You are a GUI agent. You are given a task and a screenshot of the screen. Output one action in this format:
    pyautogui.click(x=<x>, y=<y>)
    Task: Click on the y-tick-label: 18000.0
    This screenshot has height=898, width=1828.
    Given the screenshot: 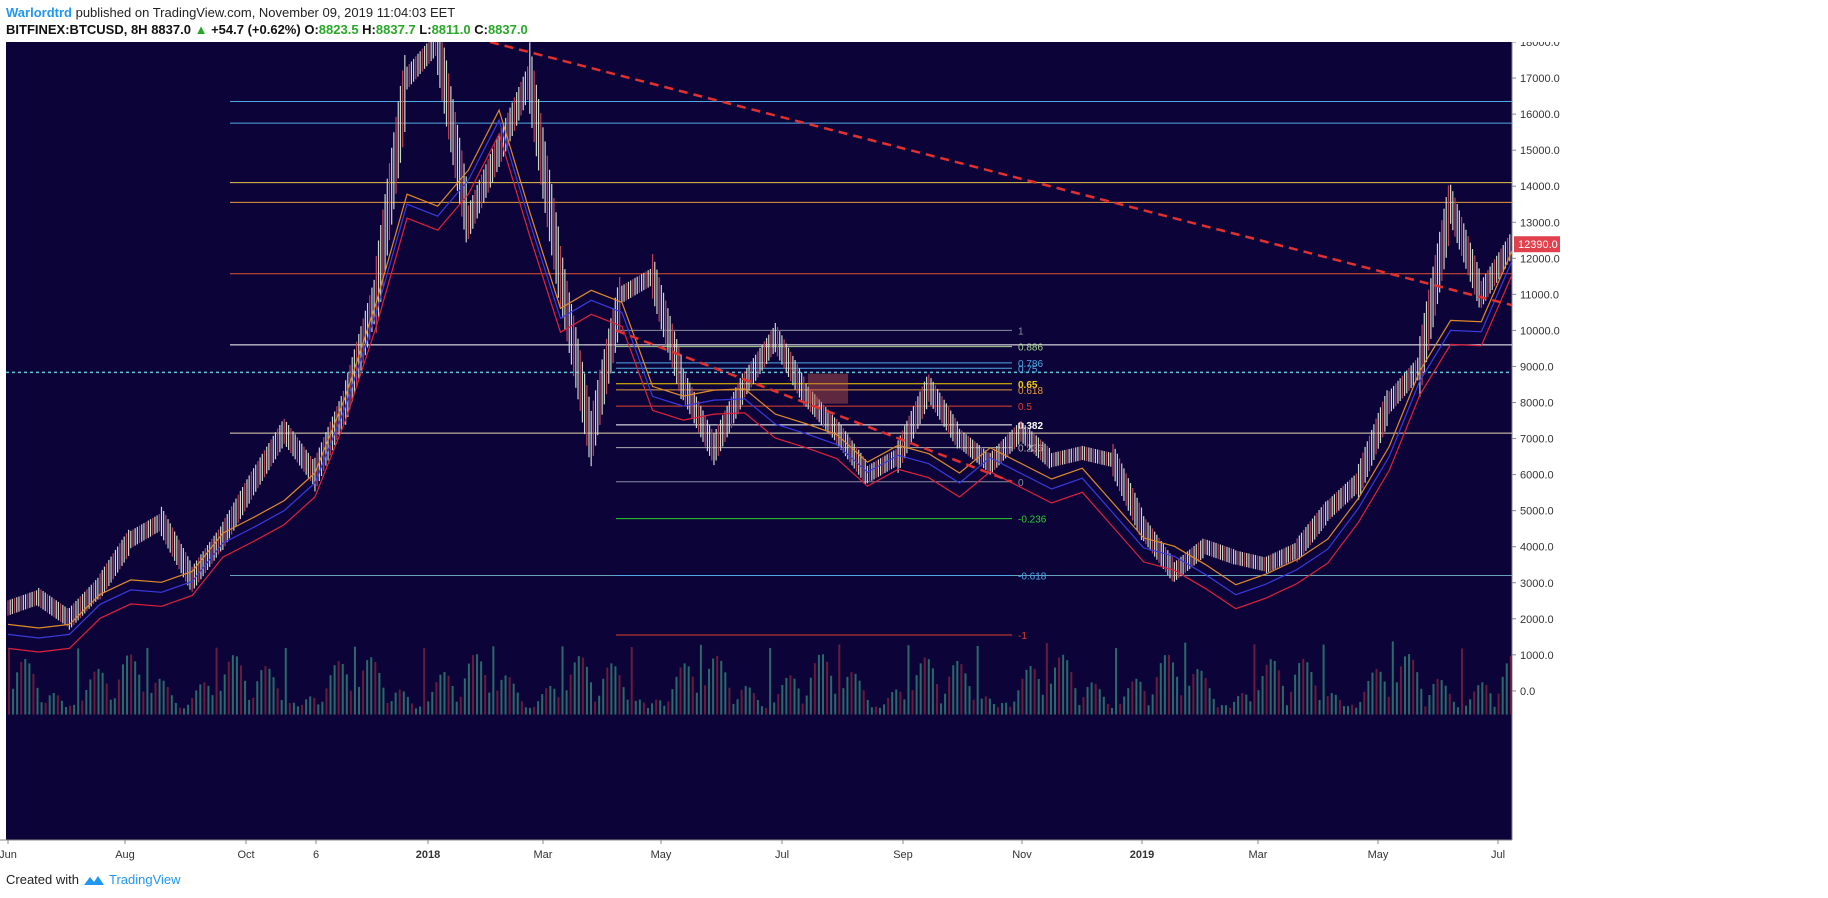 What is the action you would take?
    pyautogui.click(x=1540, y=45)
    